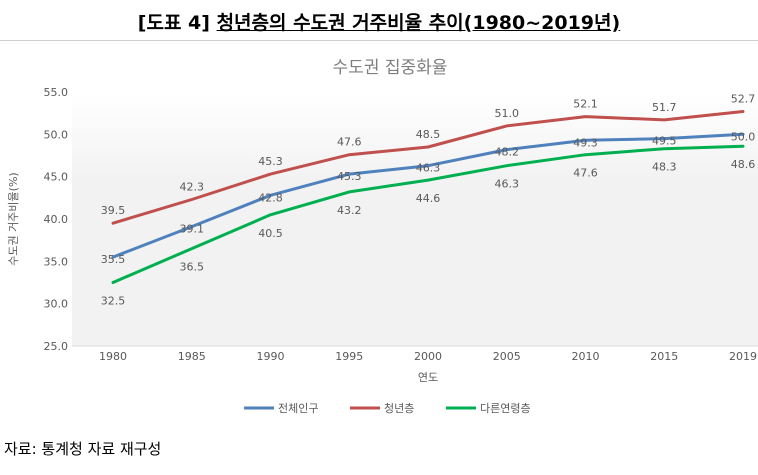 The height and width of the screenshot is (475, 758). Describe the element at coordinates (664, 107) in the screenshot. I see `data-label: 51.7` at that location.